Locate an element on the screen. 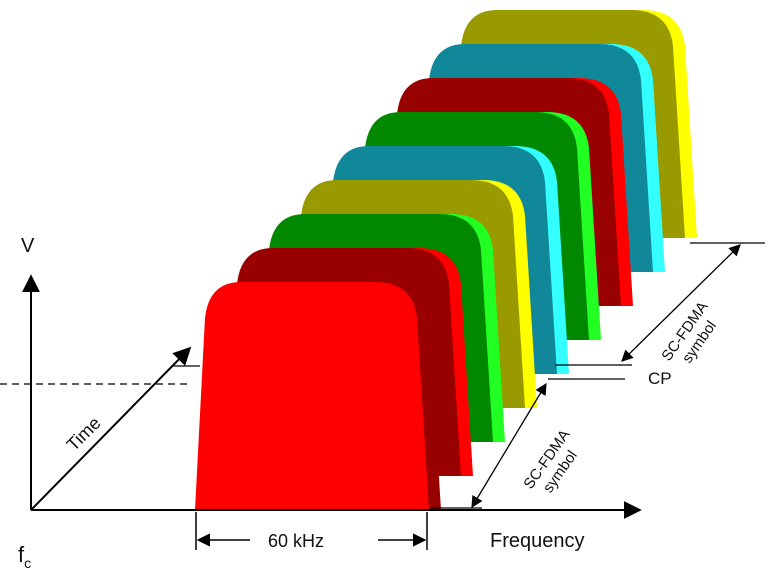  cp-label: CP is located at coordinates (660, 378).